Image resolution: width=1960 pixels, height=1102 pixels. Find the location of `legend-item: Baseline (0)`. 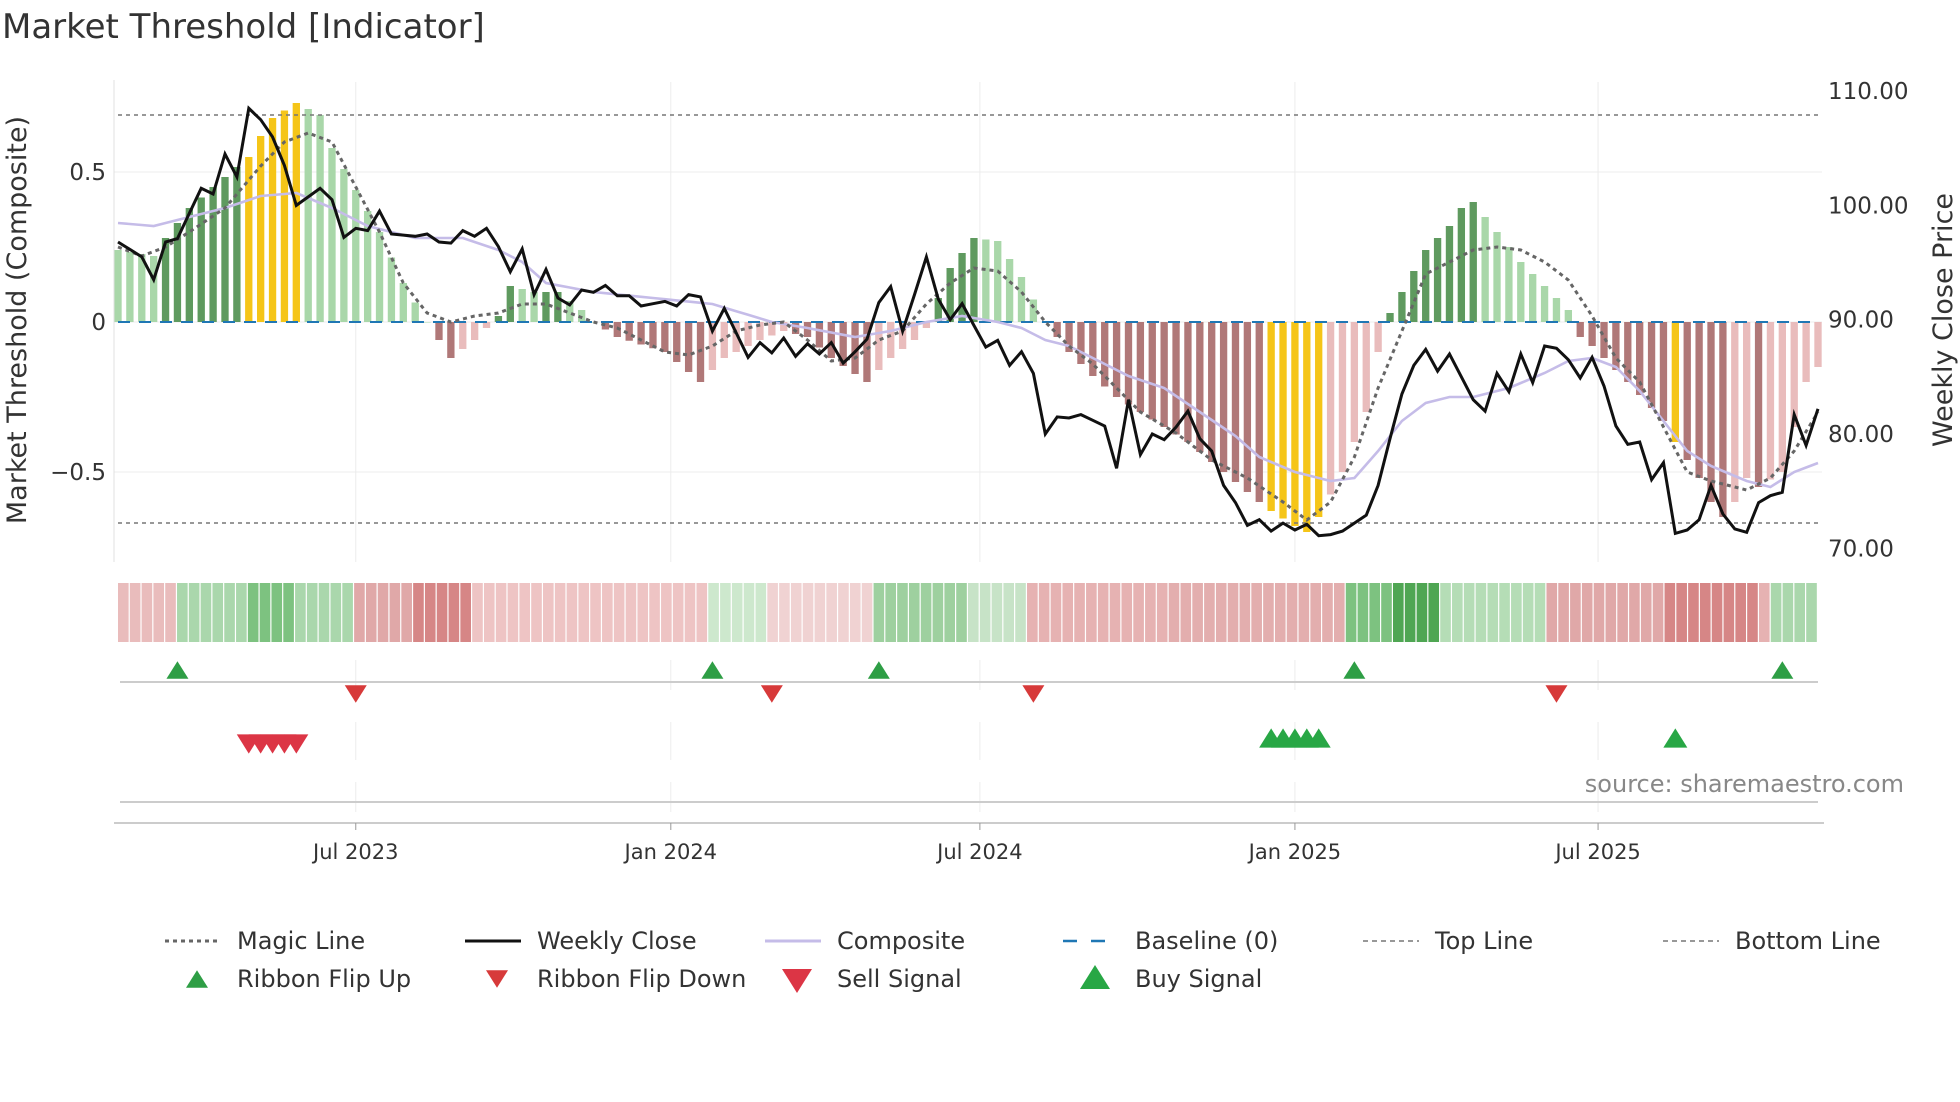

legend-item: Baseline (0) is located at coordinates (1170, 941).